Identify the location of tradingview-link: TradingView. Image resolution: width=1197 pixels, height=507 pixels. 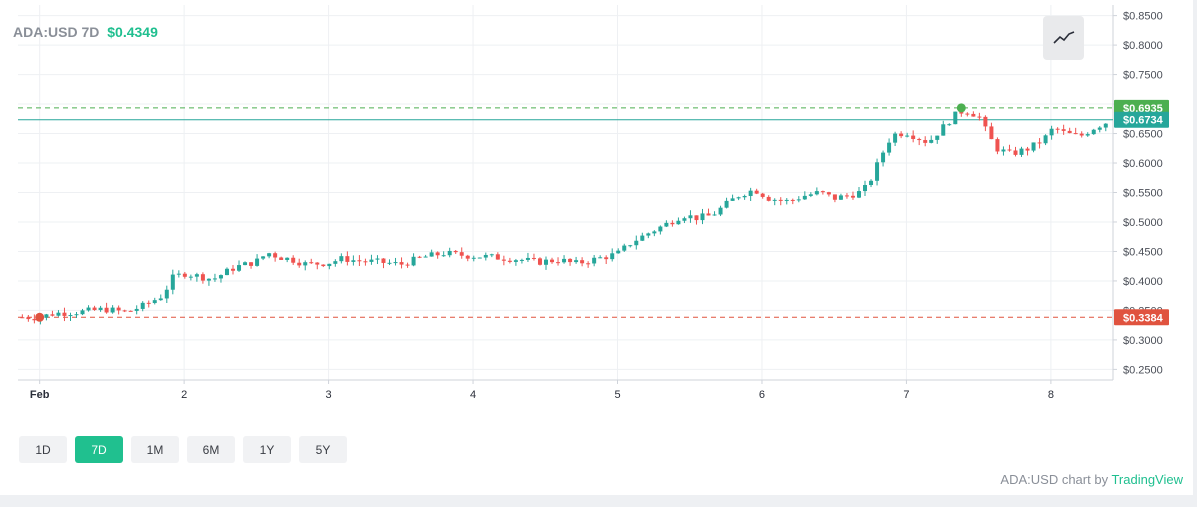
(1147, 479).